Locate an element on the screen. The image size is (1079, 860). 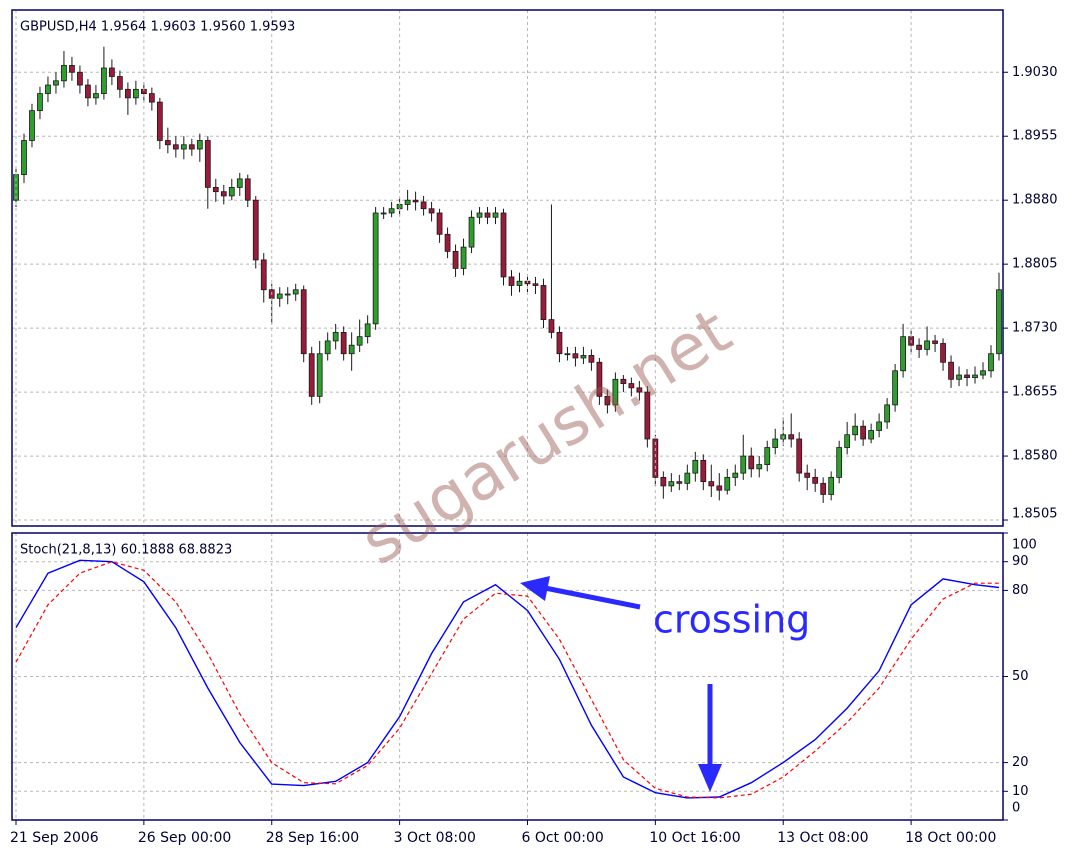
annotation: crossing is located at coordinates (731, 620).